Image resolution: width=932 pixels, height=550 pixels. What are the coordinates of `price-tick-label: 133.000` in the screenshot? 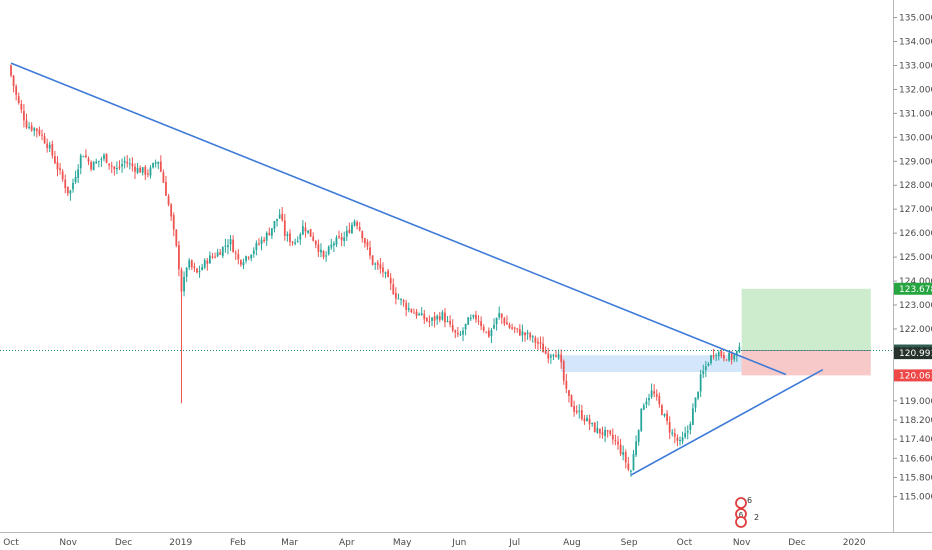 It's located at (915, 66).